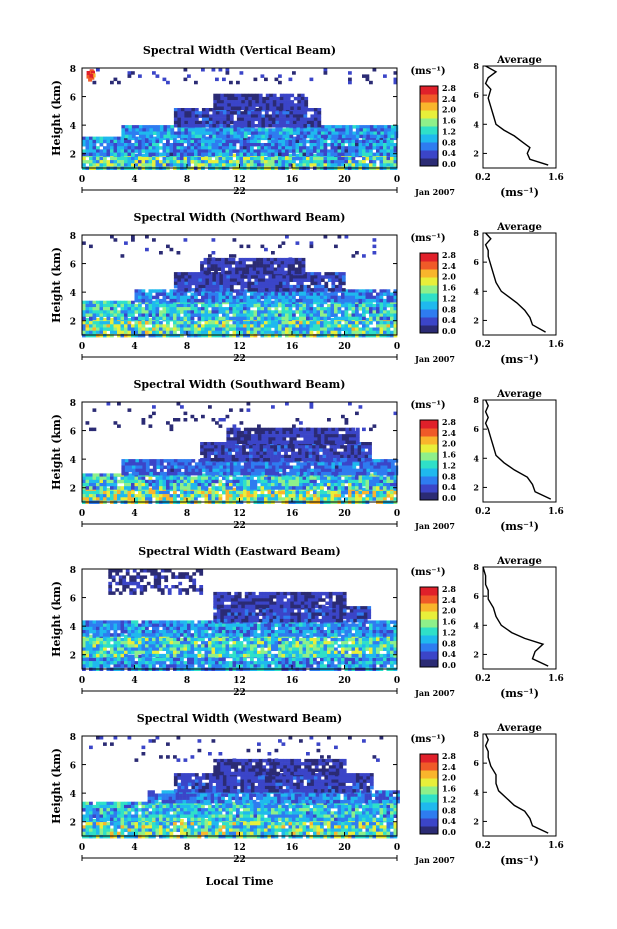 Image resolution: width=617 pixels, height=929 pixels. Describe the element at coordinates (134, 180) in the screenshot. I see `x-tick-label: 4` at that location.